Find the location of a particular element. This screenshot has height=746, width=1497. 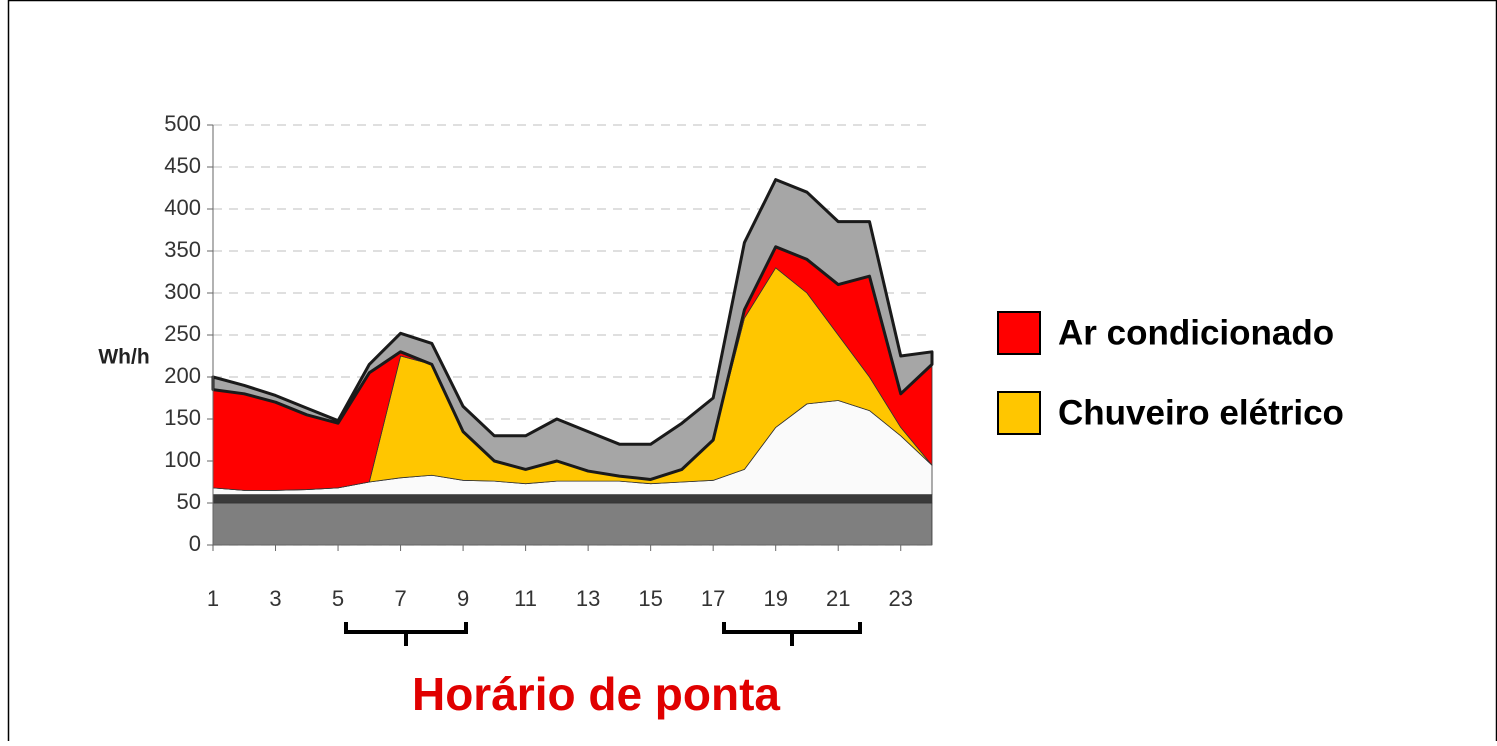

x-tick-label: 7 is located at coordinates (400, 598).